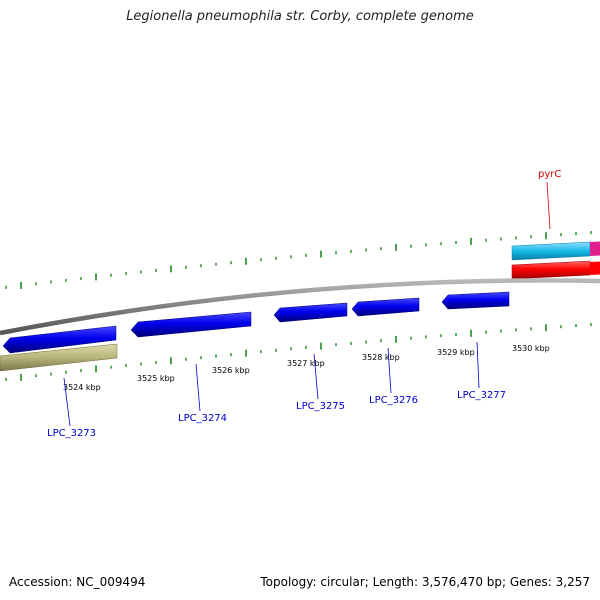  I want to click on olive-feature, so click(59, 357).